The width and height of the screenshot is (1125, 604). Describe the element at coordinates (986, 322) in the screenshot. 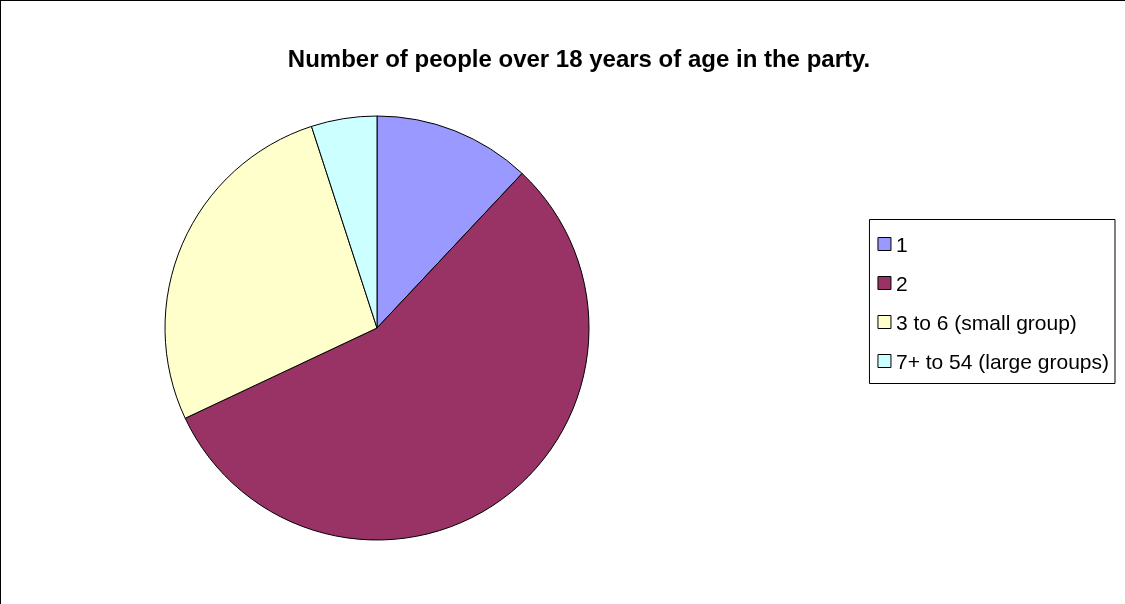

I see `legend-label: 3 to 6 (small group)` at that location.